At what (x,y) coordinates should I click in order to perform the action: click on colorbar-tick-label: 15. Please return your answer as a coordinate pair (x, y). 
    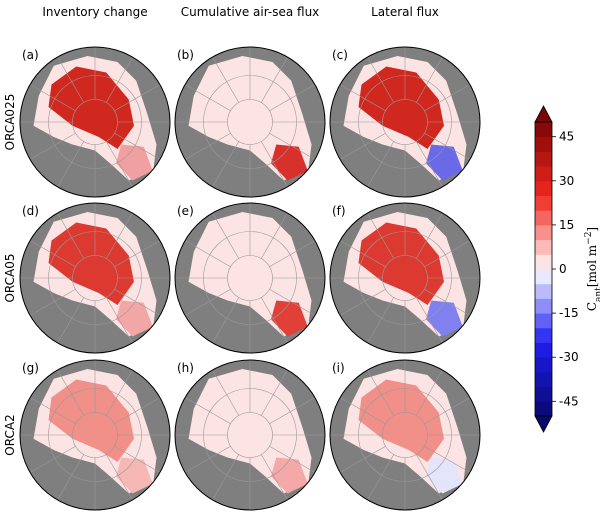
    Looking at the image, I should click on (566, 225).